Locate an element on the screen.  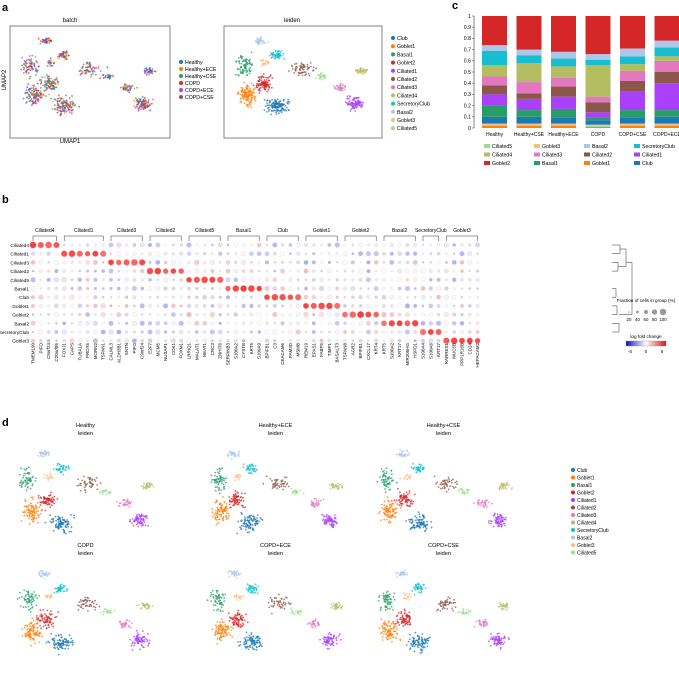
dotplot-gene-label: FOXJ1 is located at coordinates (64, 350).